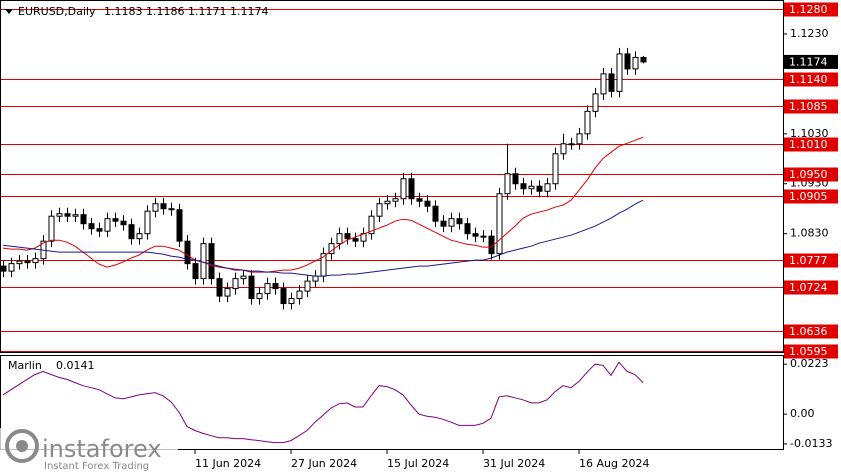  Describe the element at coordinates (808, 144) in the screenshot. I see `level-label: 1.1010` at that location.